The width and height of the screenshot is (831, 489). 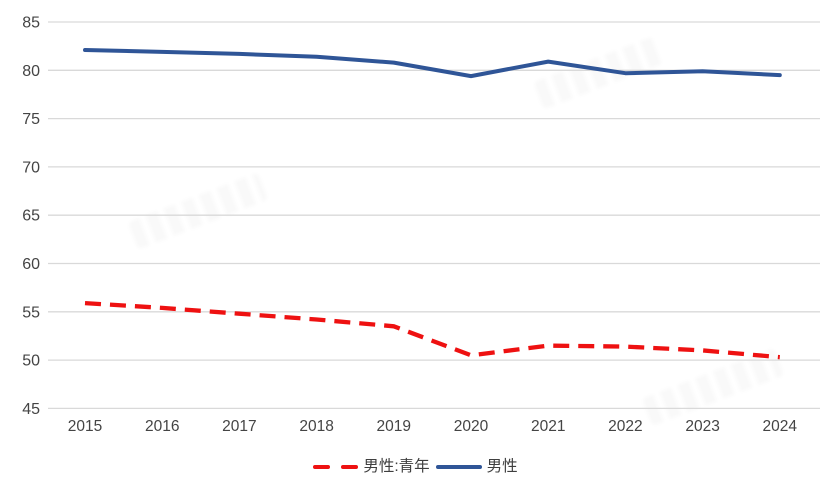 What do you see at coordinates (31, 71) in the screenshot?
I see `y-axis-label-80: 80` at bounding box center [31, 71].